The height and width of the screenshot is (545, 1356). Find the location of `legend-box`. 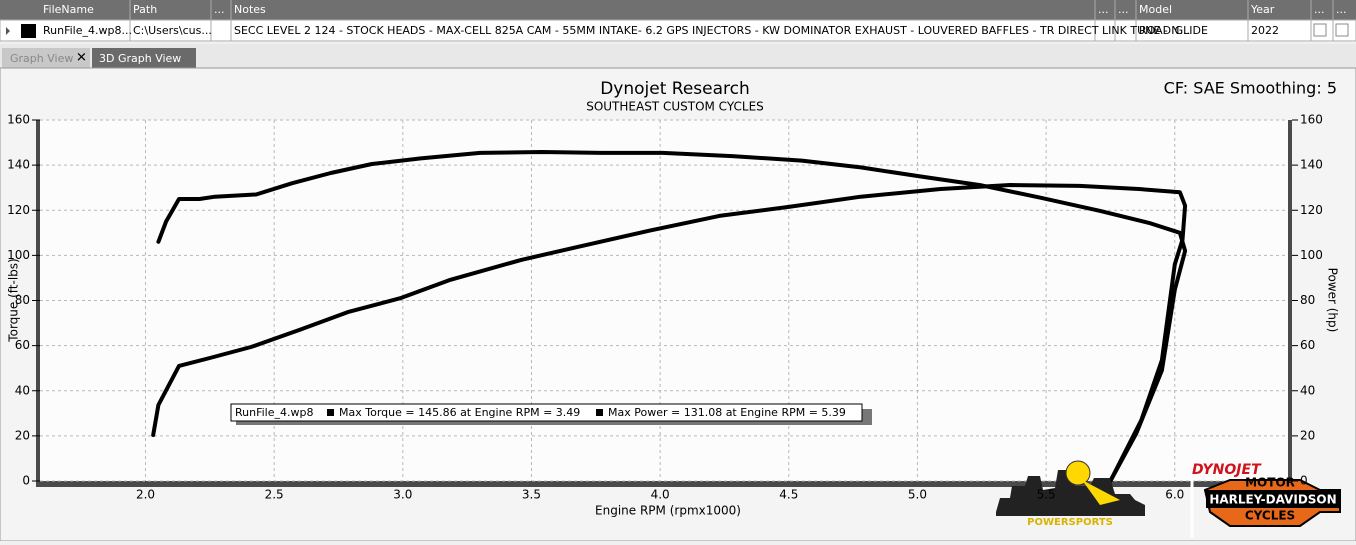

legend-box is located at coordinates (546, 412).